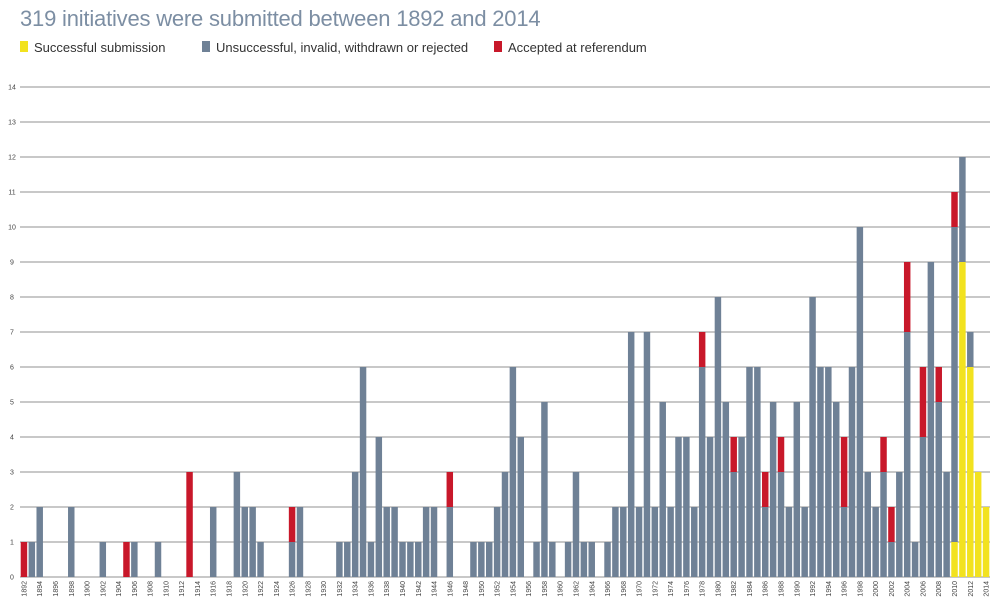 The width and height of the screenshot is (1000, 602). I want to click on x-tick-label: 1980, so click(718, 589).